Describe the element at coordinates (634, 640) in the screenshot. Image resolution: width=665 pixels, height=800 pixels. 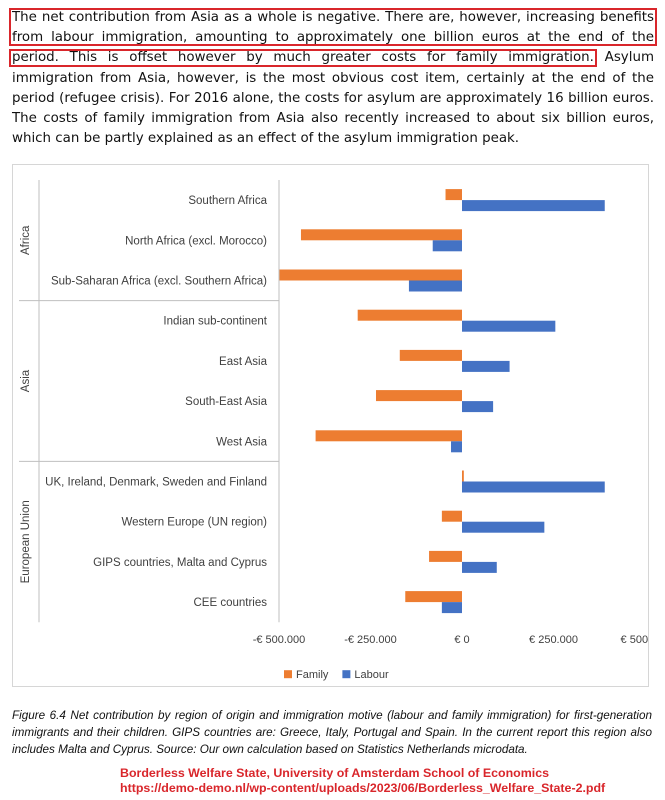
I see `x-tick-label: € 500.000` at that location.